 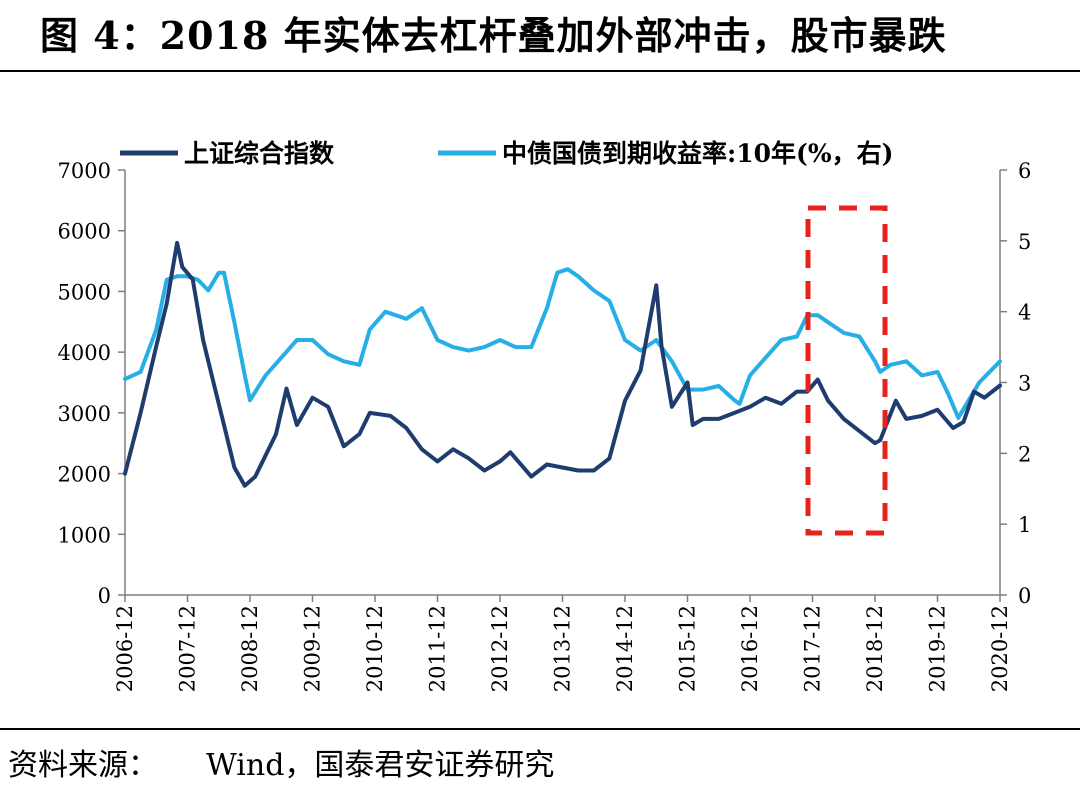 What do you see at coordinates (1024, 525) in the screenshot?
I see `y-right-tick-label: 1` at bounding box center [1024, 525].